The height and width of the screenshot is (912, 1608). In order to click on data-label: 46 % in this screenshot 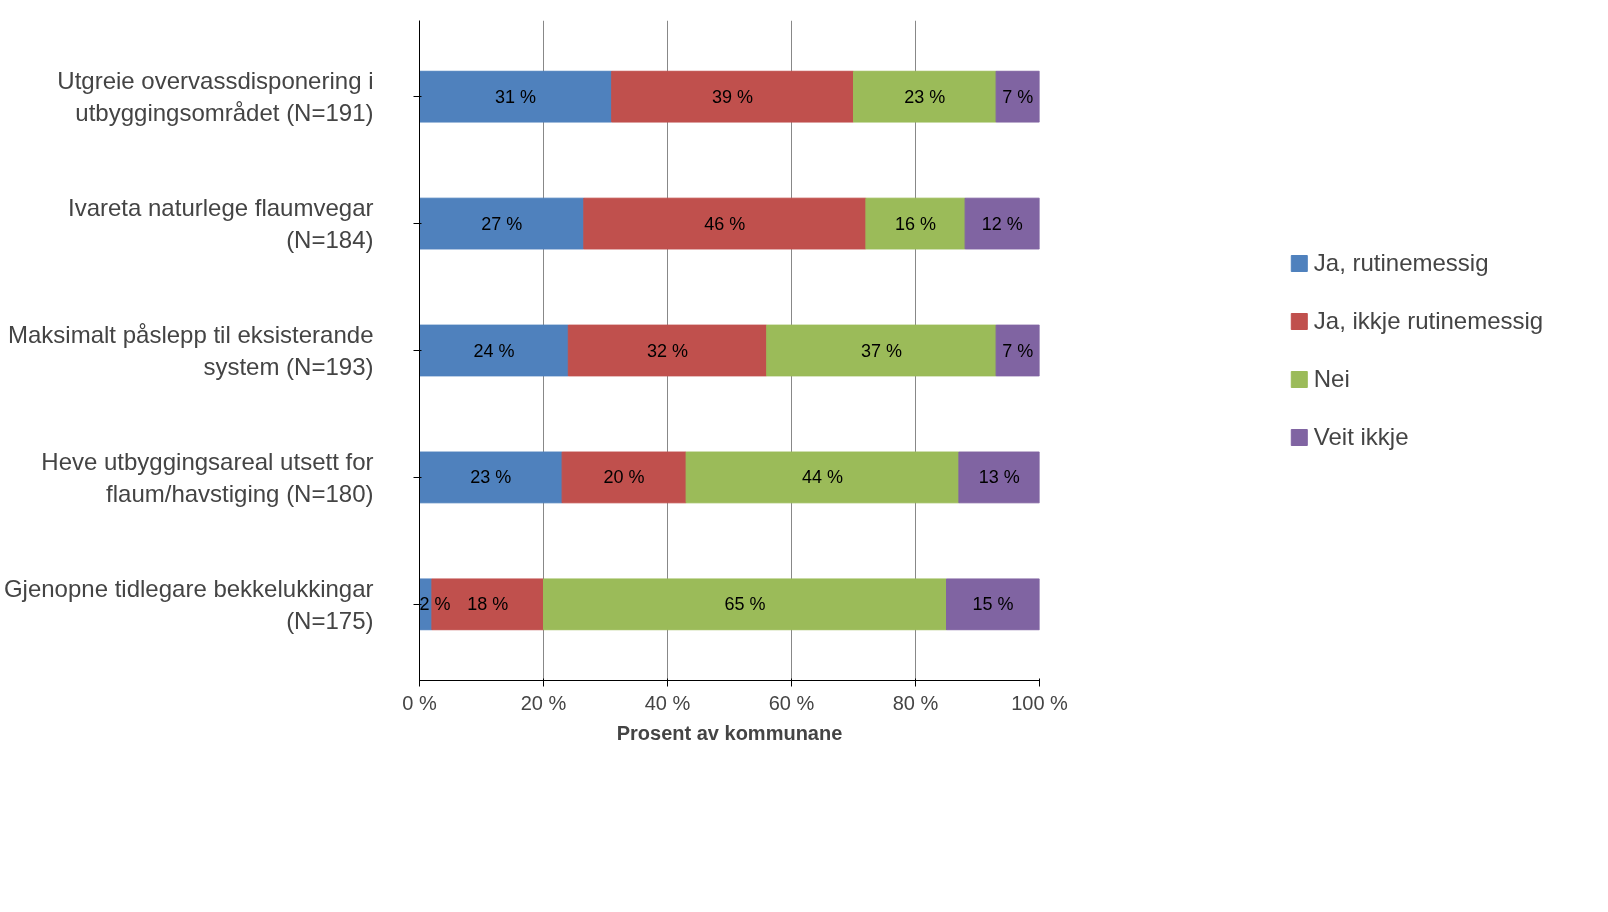, I will do `click(725, 223)`.